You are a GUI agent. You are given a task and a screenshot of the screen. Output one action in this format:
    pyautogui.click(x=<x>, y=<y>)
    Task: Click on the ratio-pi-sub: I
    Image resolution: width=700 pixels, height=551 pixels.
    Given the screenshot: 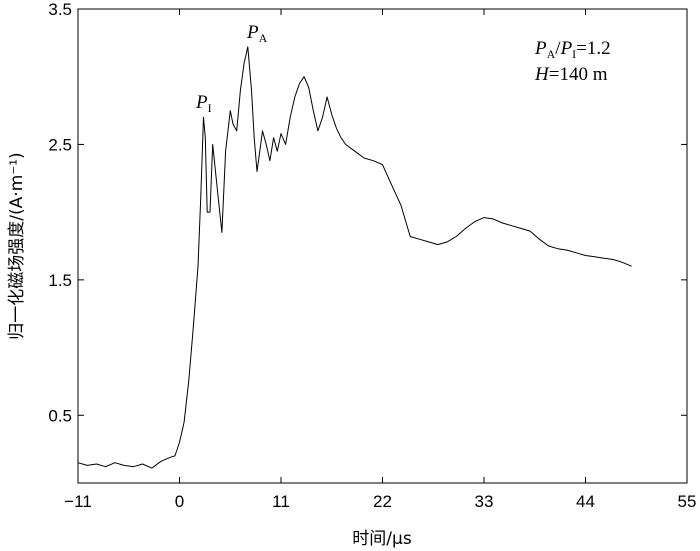 What is the action you would take?
    pyautogui.click(x=574, y=54)
    